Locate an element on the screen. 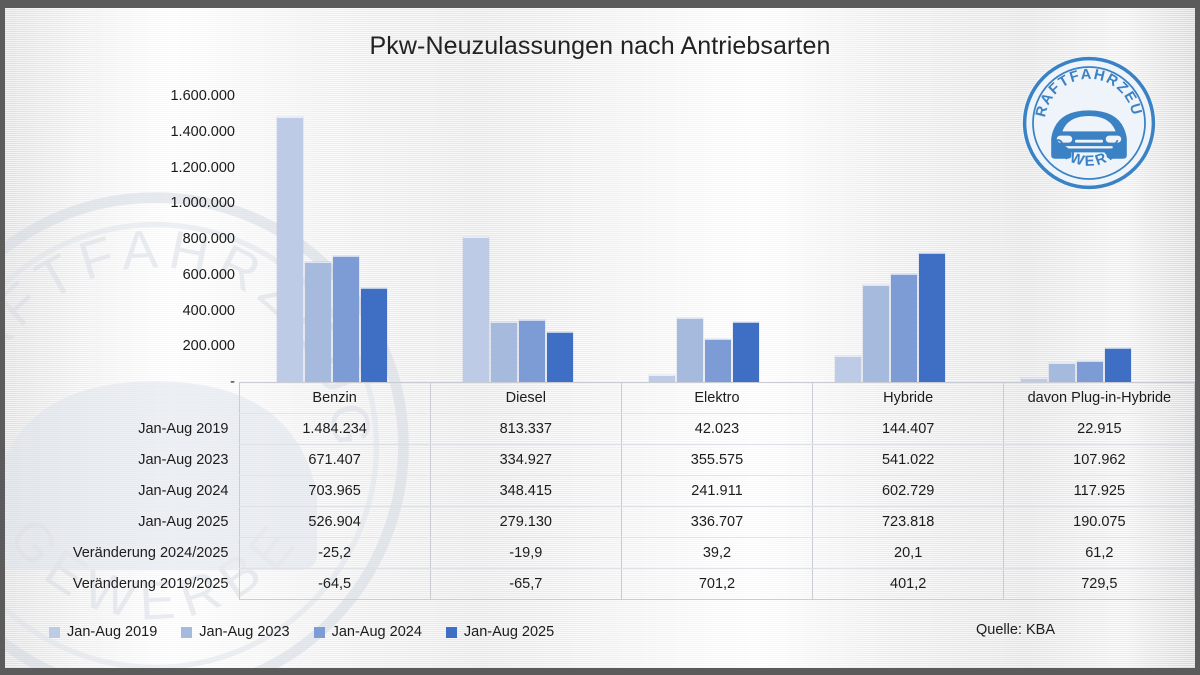 This screenshot has width=1200, height=675. table-cell: 61,2 is located at coordinates (1099, 553).